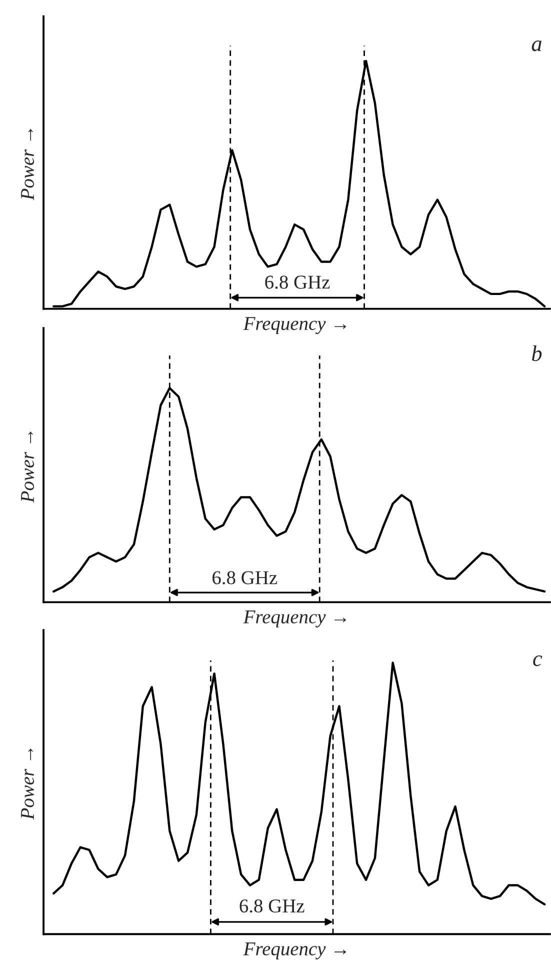  Describe the element at coordinates (537, 660) in the screenshot. I see `chart-title: c` at that location.